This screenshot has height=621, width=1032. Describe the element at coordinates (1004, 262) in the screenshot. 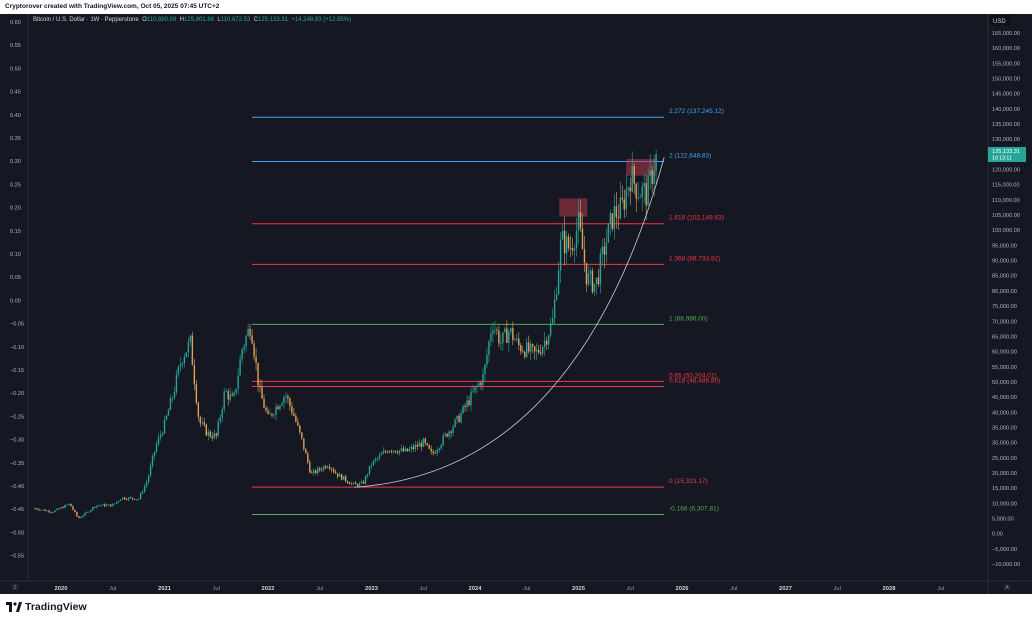

I see `price-tick-label: 90,000.00` at that location.